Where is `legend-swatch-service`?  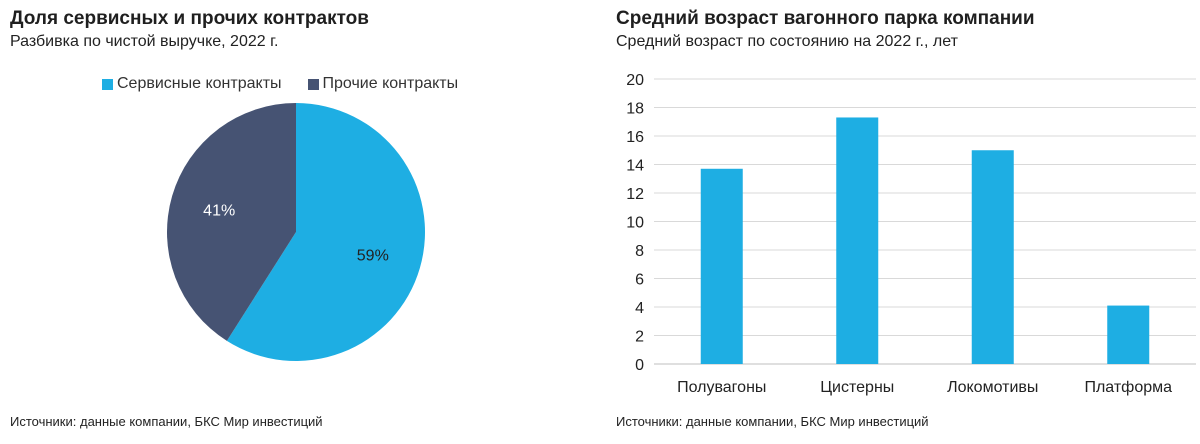 legend-swatch-service is located at coordinates (107, 84).